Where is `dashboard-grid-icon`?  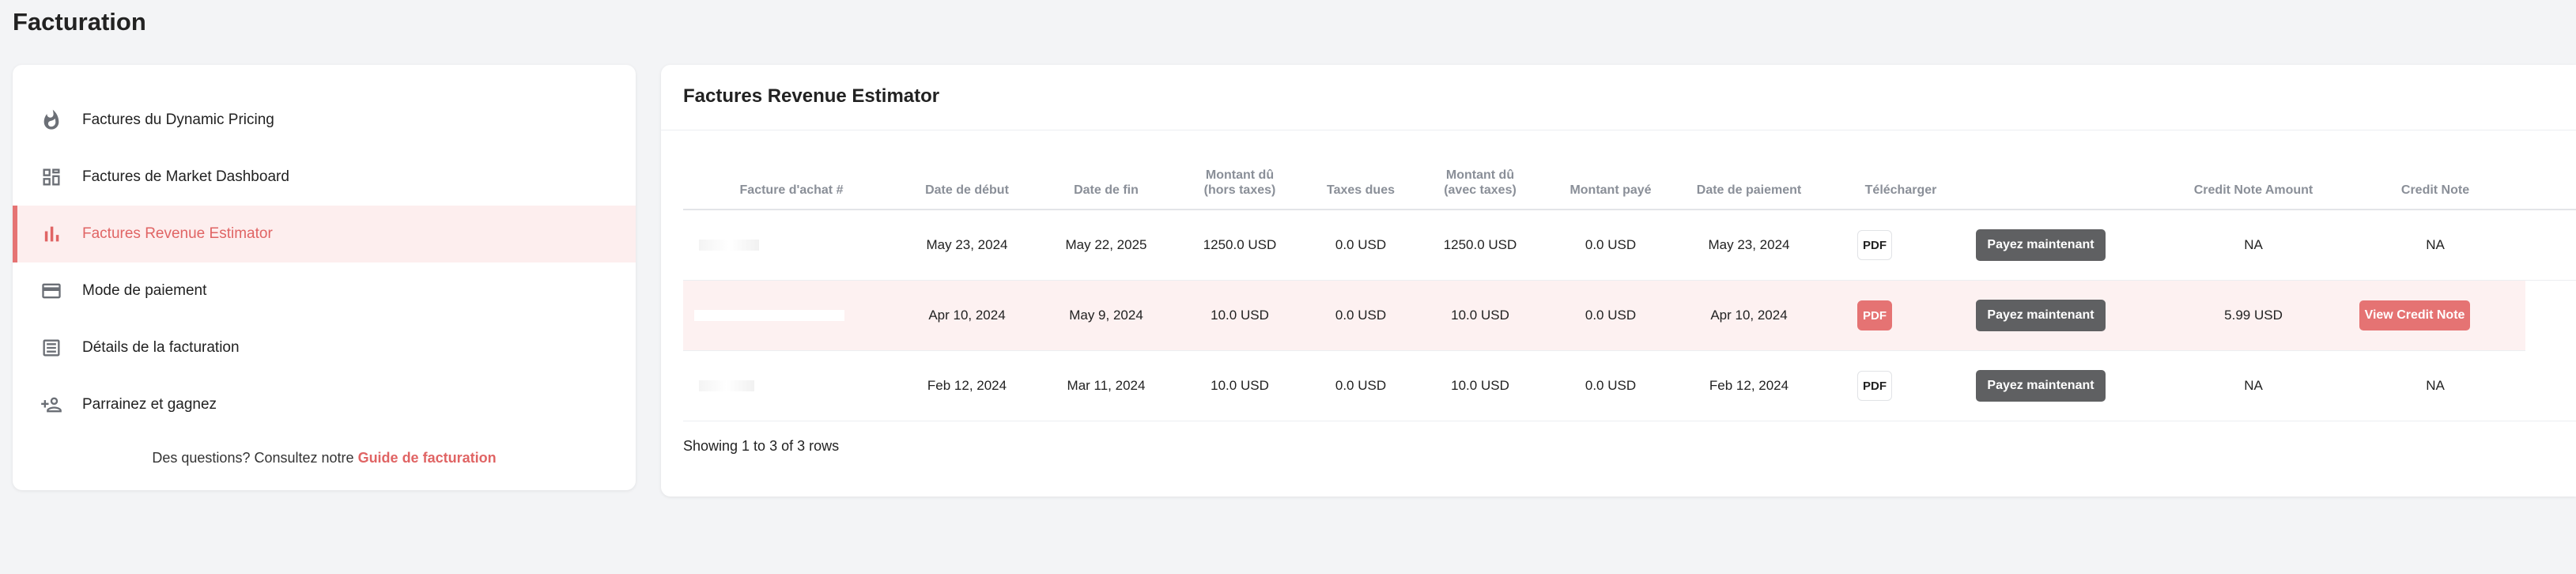
dashboard-grid-icon is located at coordinates (51, 177).